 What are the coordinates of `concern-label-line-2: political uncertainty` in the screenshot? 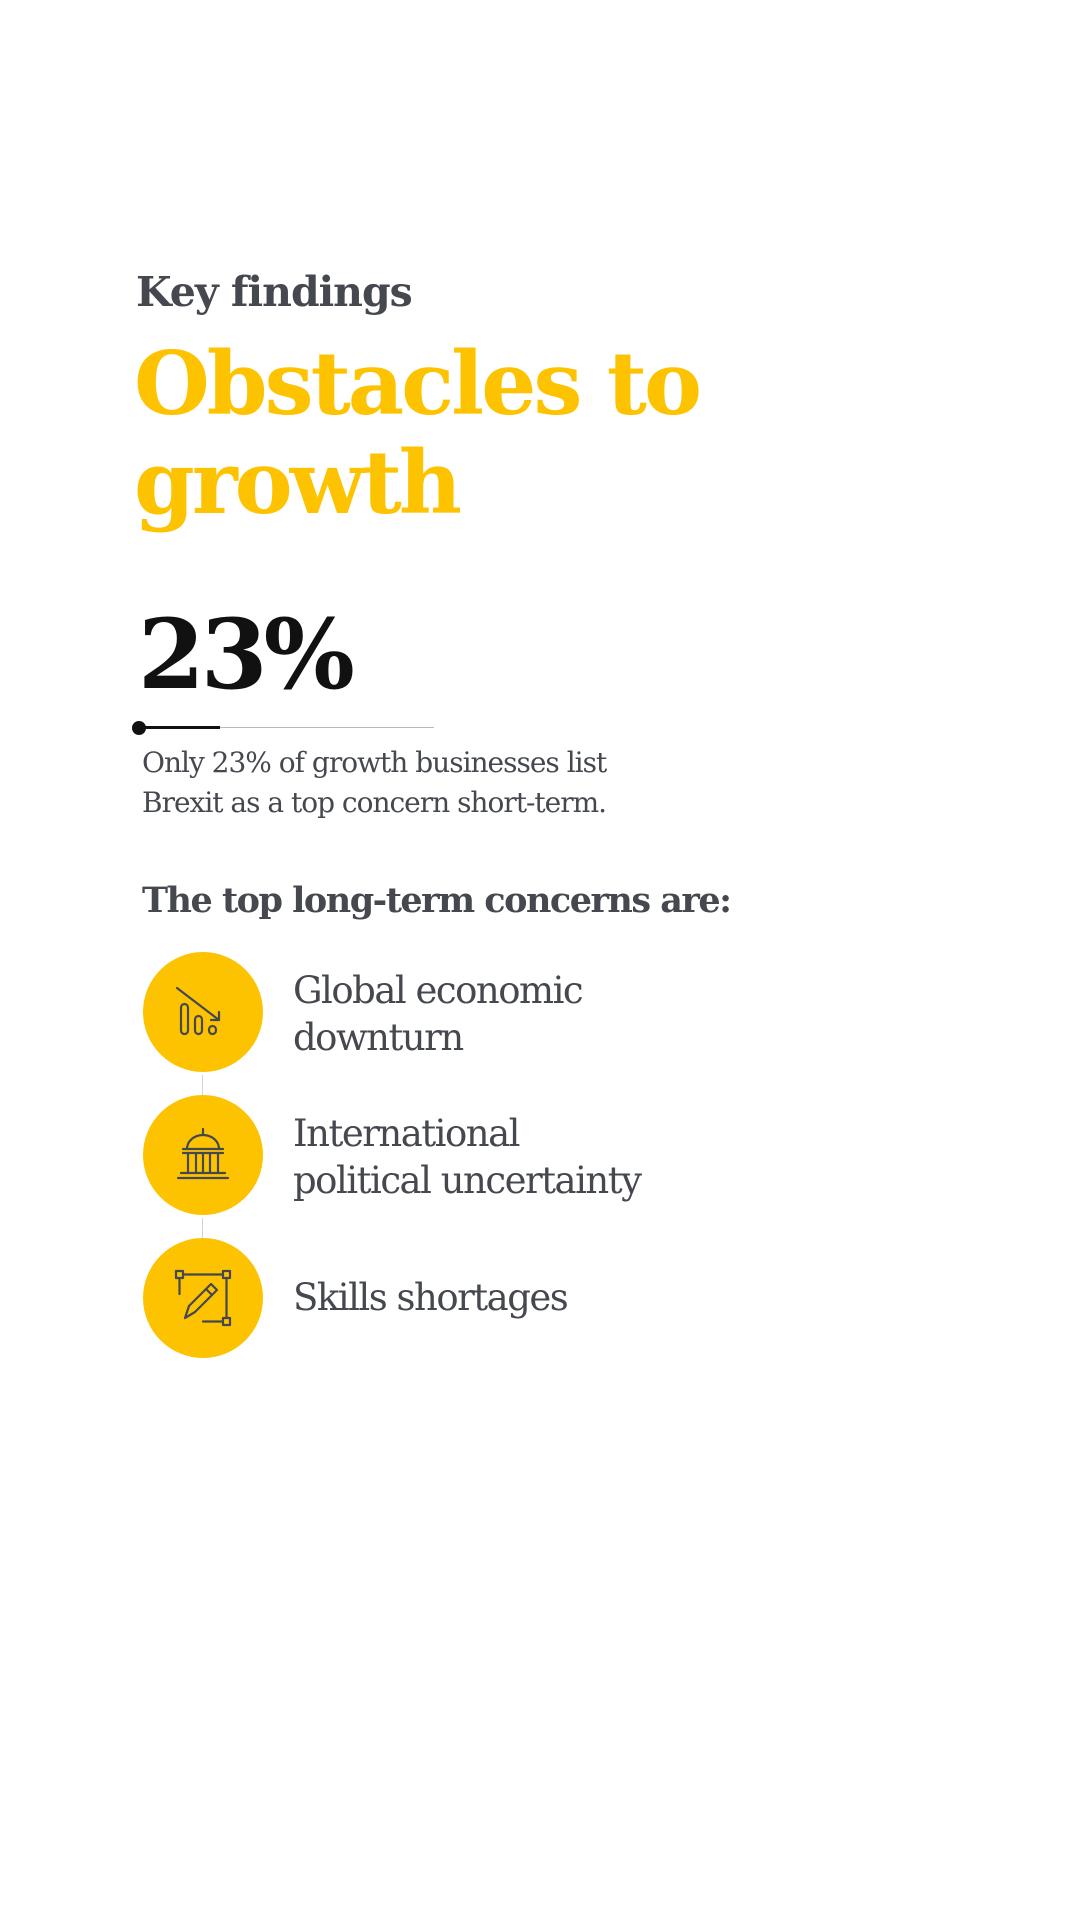 It's located at (467, 1180).